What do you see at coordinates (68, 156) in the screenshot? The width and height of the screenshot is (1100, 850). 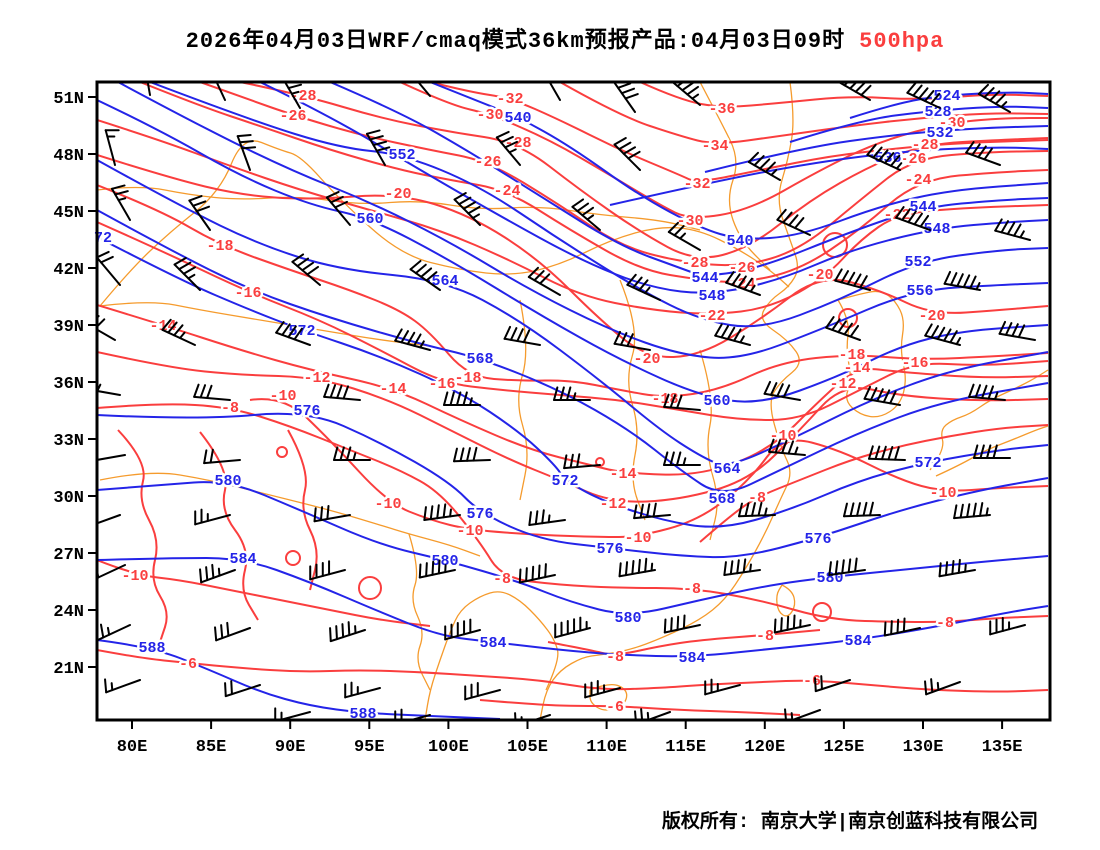 I see `lat-tick-label: 48N` at bounding box center [68, 156].